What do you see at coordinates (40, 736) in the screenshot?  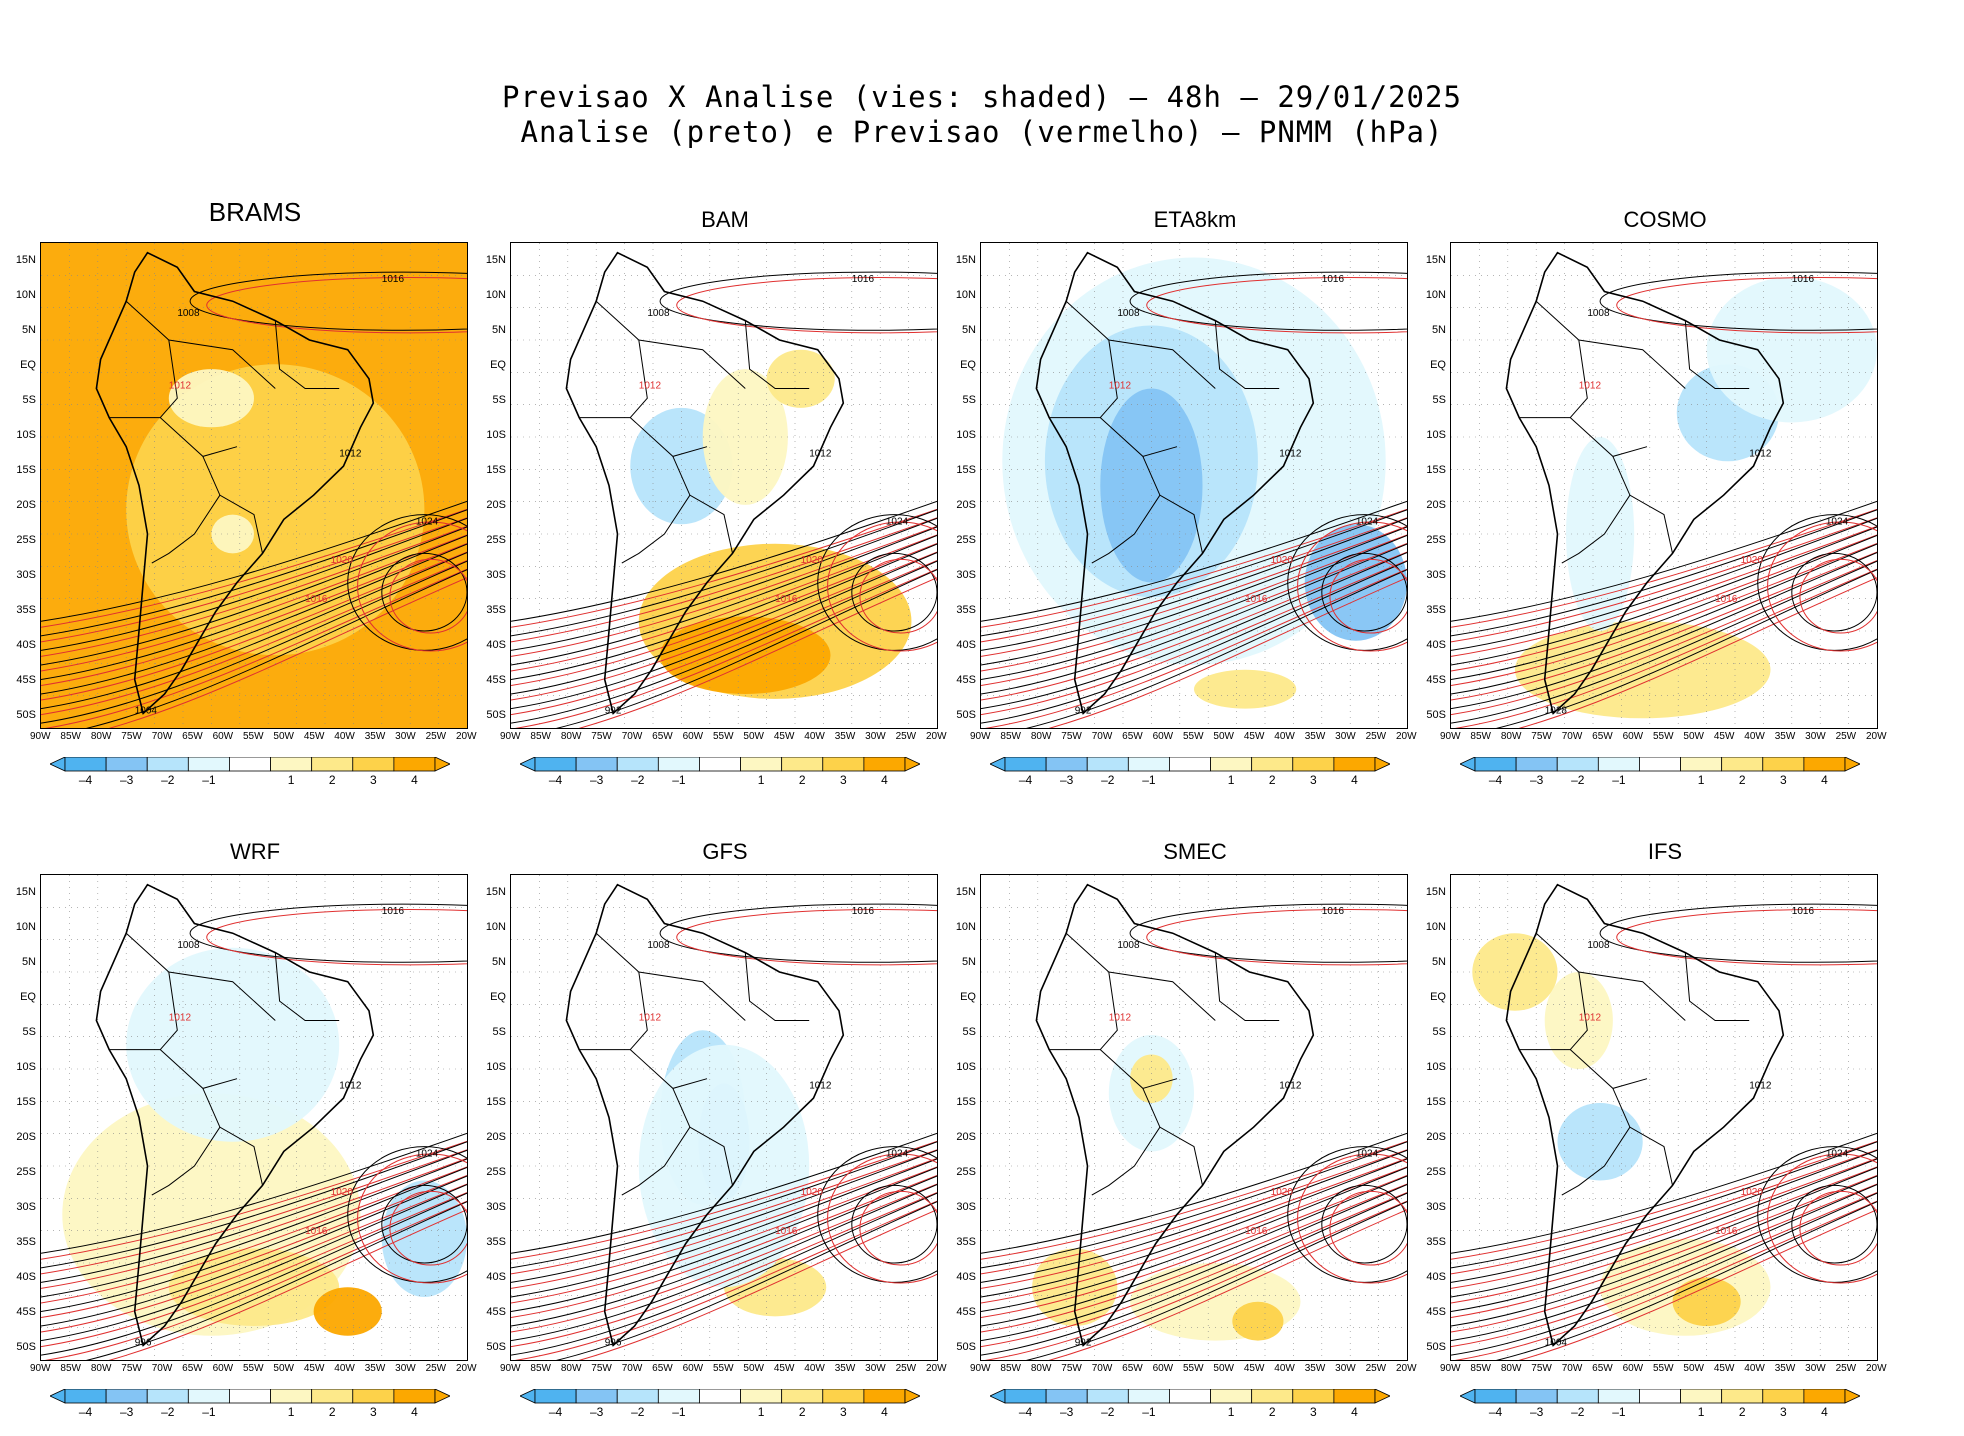 I see `lon-label: 90W` at bounding box center [40, 736].